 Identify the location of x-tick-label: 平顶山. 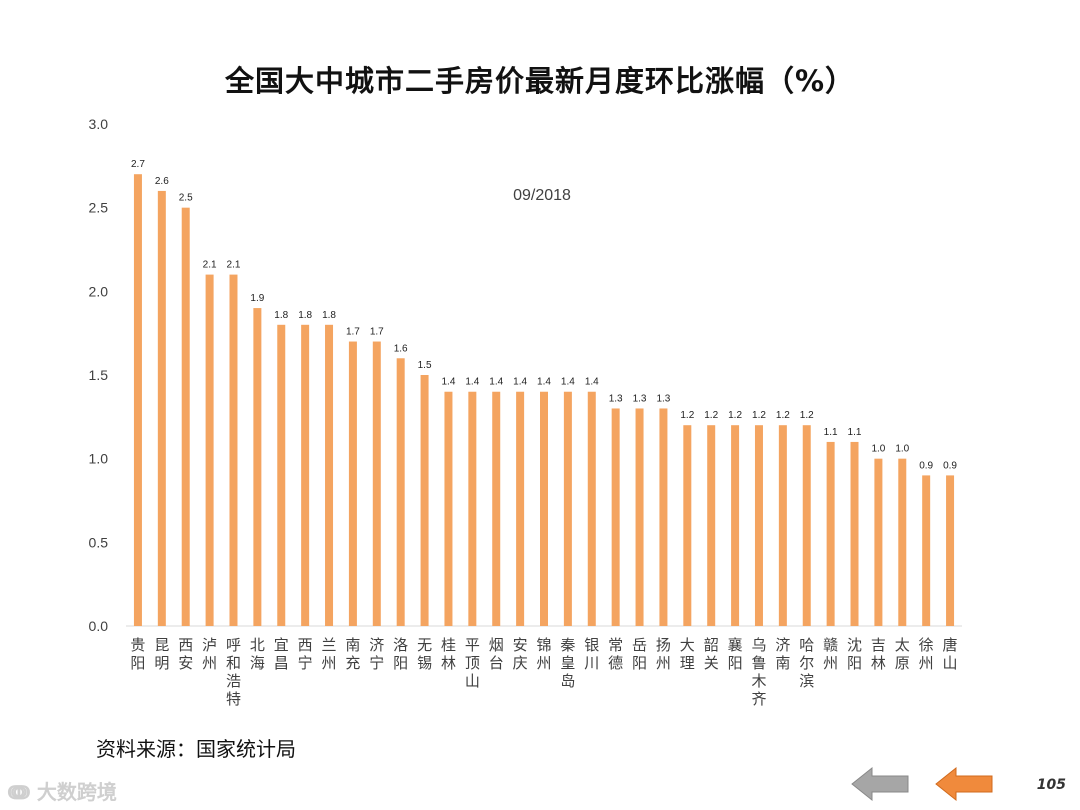
(472, 663).